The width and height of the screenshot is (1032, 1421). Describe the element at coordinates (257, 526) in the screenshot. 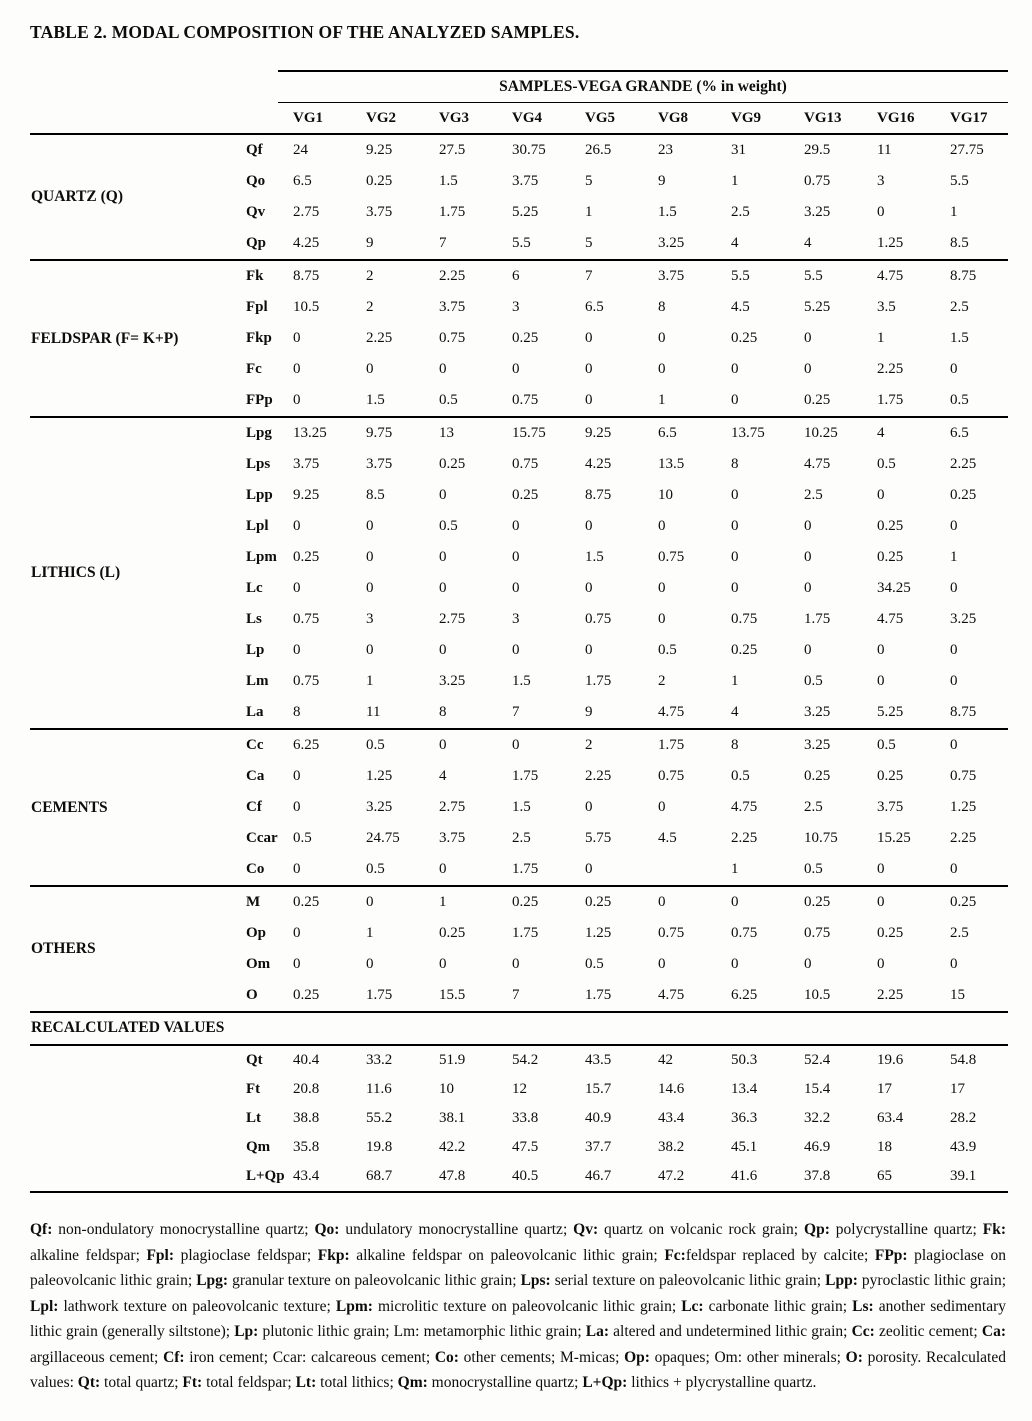

I see `row-abbr-lpl: Lpl` at that location.